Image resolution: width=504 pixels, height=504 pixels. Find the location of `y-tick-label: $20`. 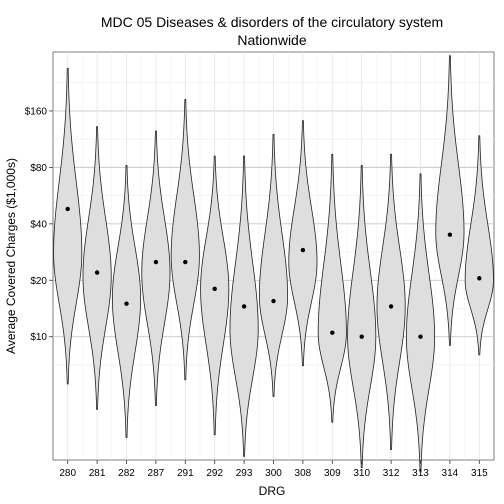

y-tick-label: $20 is located at coordinates (38, 281).